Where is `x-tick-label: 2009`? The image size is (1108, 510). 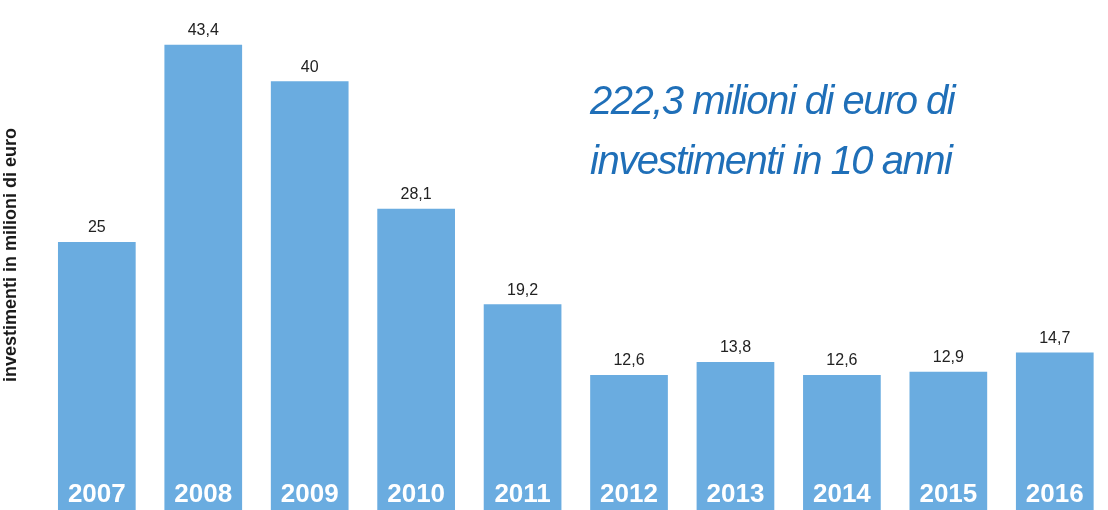 x-tick-label: 2009 is located at coordinates (309, 493).